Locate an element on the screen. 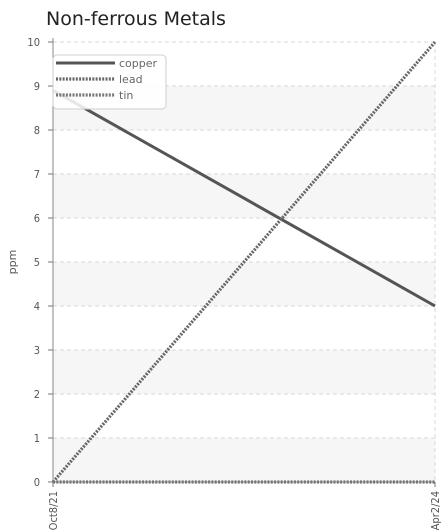 Image resolution: width=441 pixels, height=532 pixels. legend: copper lead tin is located at coordinates (109, 82).